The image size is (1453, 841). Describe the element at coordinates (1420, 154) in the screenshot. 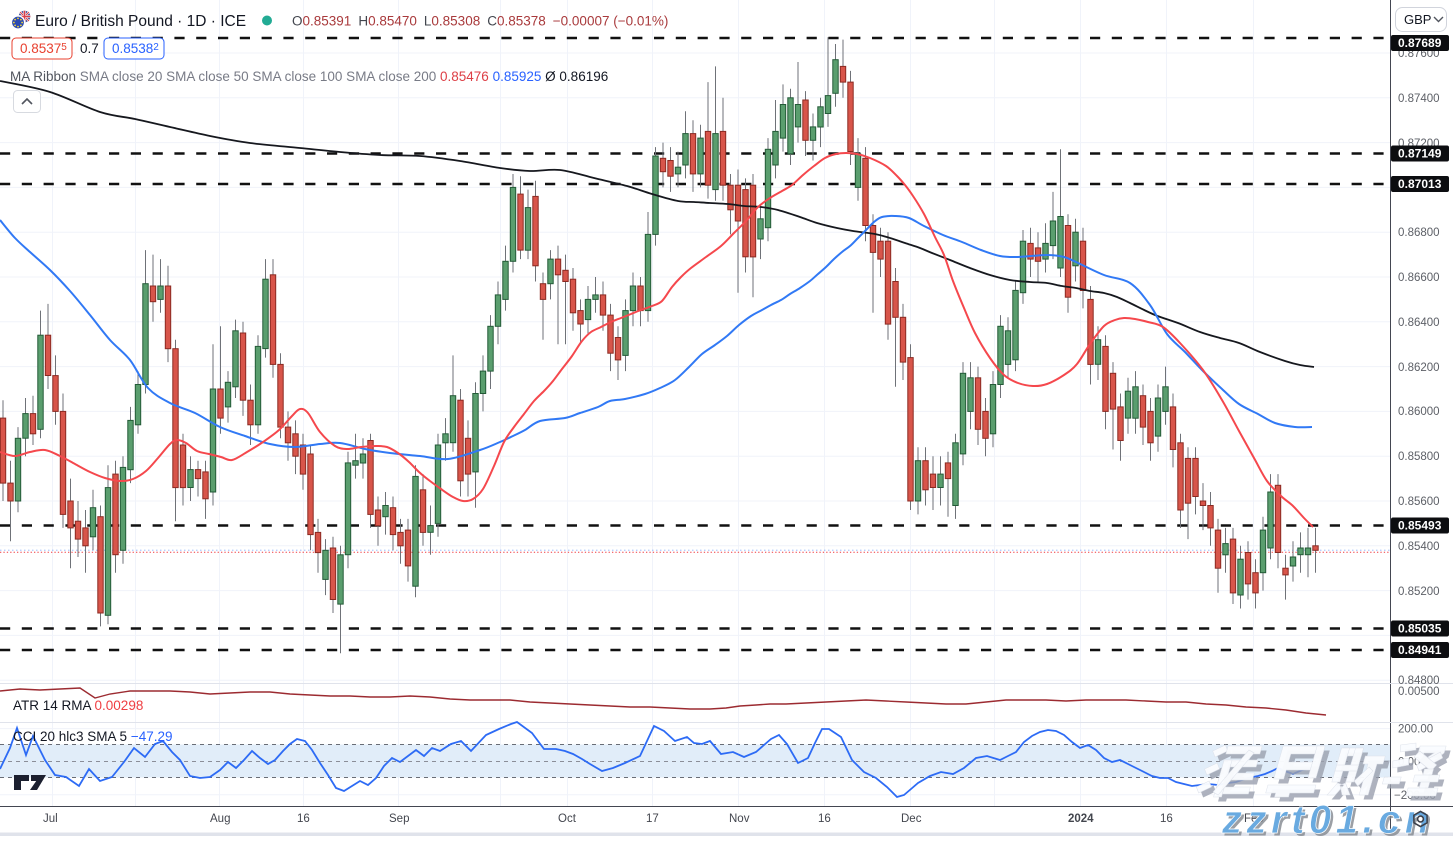

I see `svg-text: 0.87149` at that location.